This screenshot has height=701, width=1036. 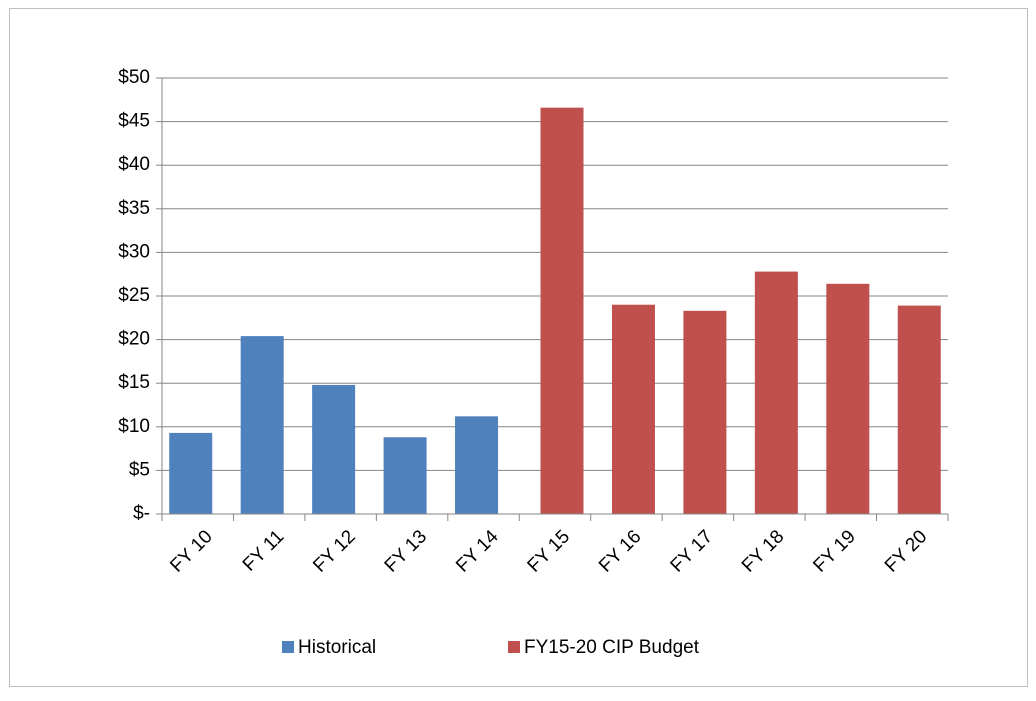 I want to click on y-tick-label: $45, so click(x=134, y=121).